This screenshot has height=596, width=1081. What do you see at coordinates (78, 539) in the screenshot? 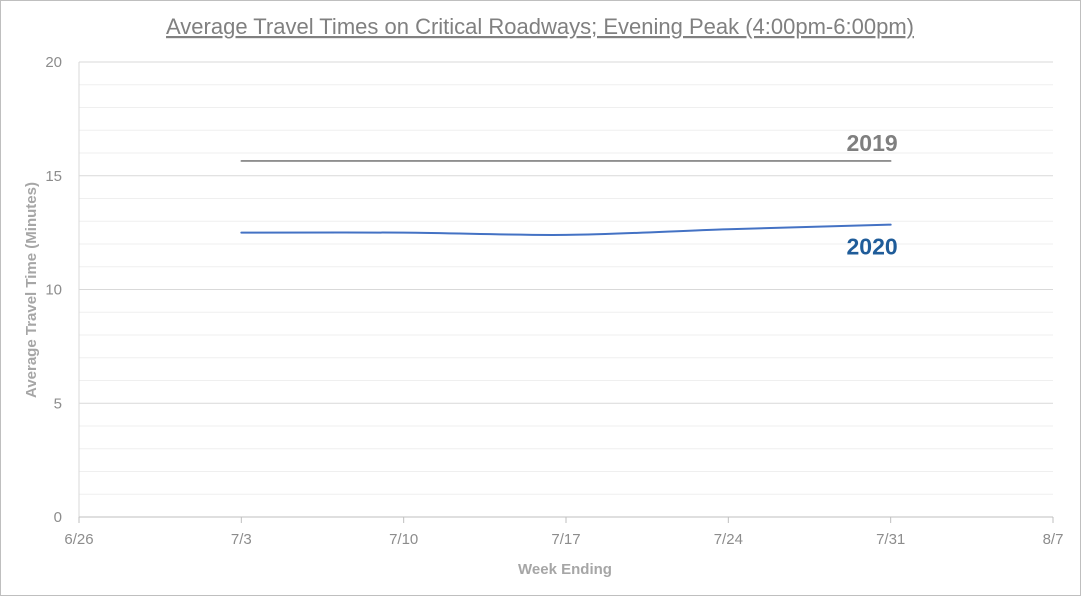
I see `x-tick-label: 6/26` at bounding box center [78, 539].